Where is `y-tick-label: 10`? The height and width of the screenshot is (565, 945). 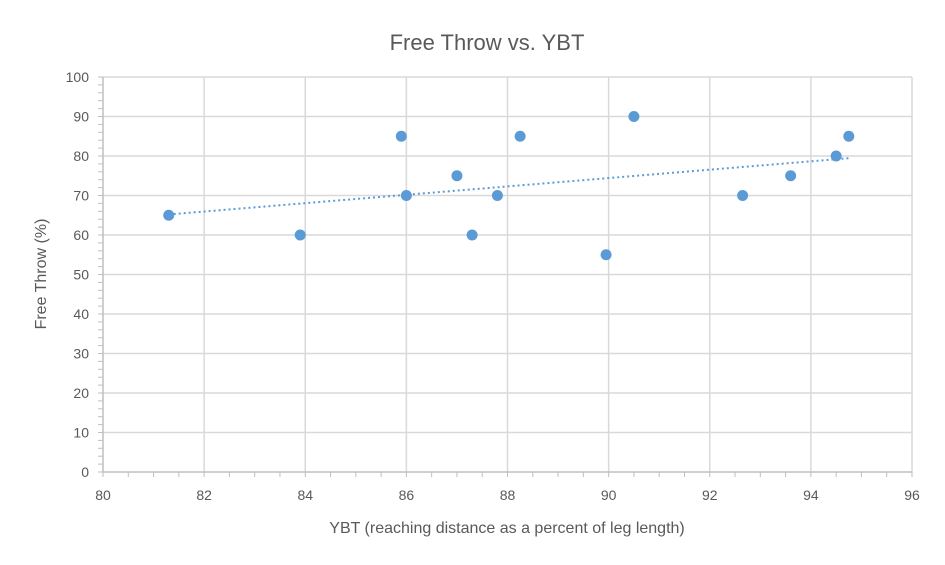 y-tick-label: 10 is located at coordinates (81, 433).